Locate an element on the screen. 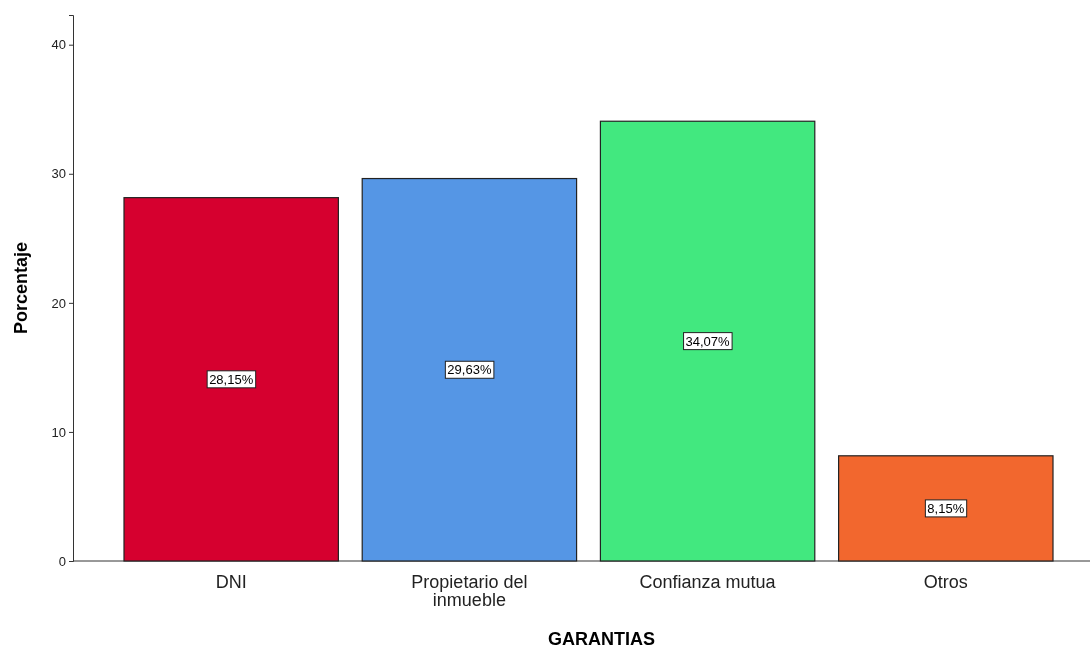 This screenshot has height=652, width=1091. y-tick-label: 30 is located at coordinates (58, 174).